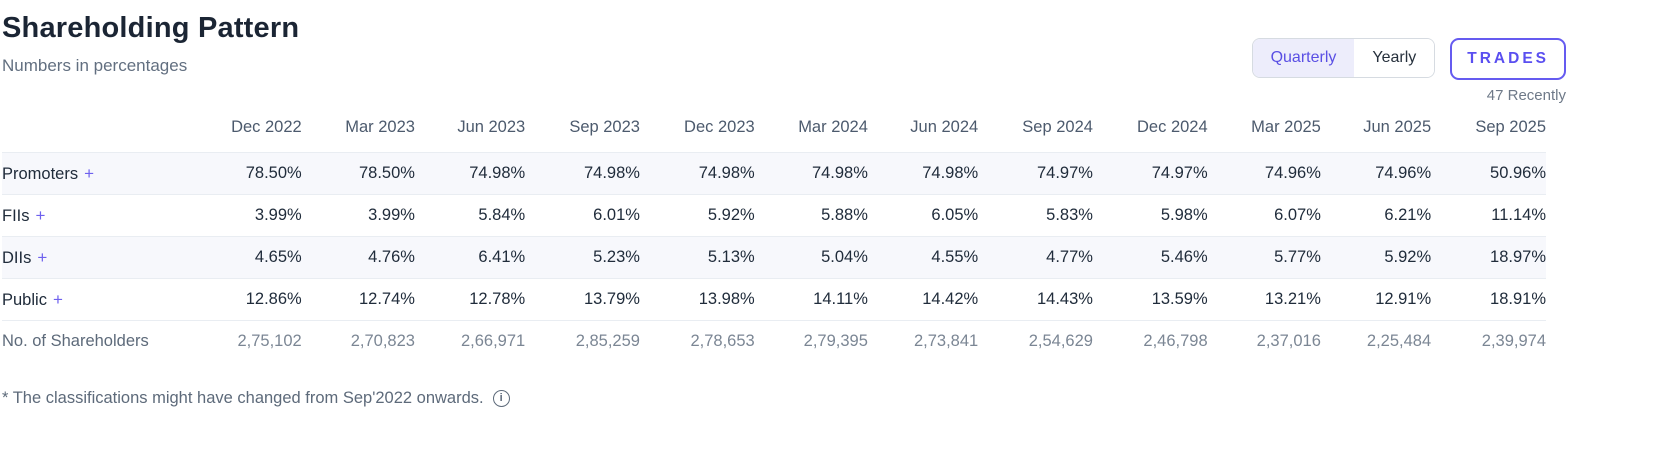 Image resolution: width=1668 pixels, height=461 pixels. What do you see at coordinates (1150, 173) in the screenshot?
I see `cell-promoters-dec-2024: 74.97%` at bounding box center [1150, 173].